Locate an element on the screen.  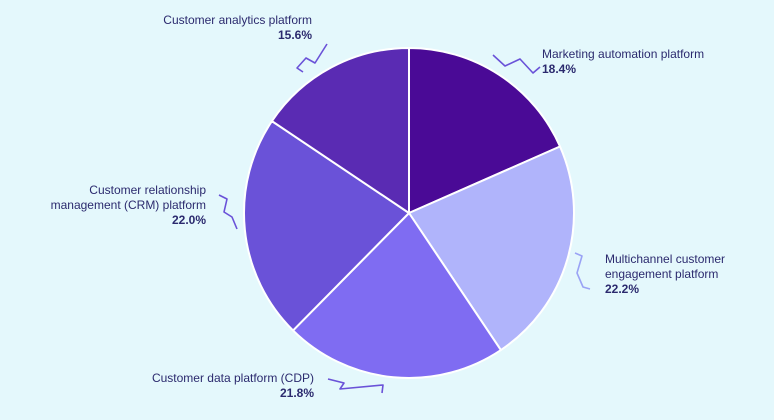
slice-label-name: Marketing automation platform is located at coordinates (623, 54).